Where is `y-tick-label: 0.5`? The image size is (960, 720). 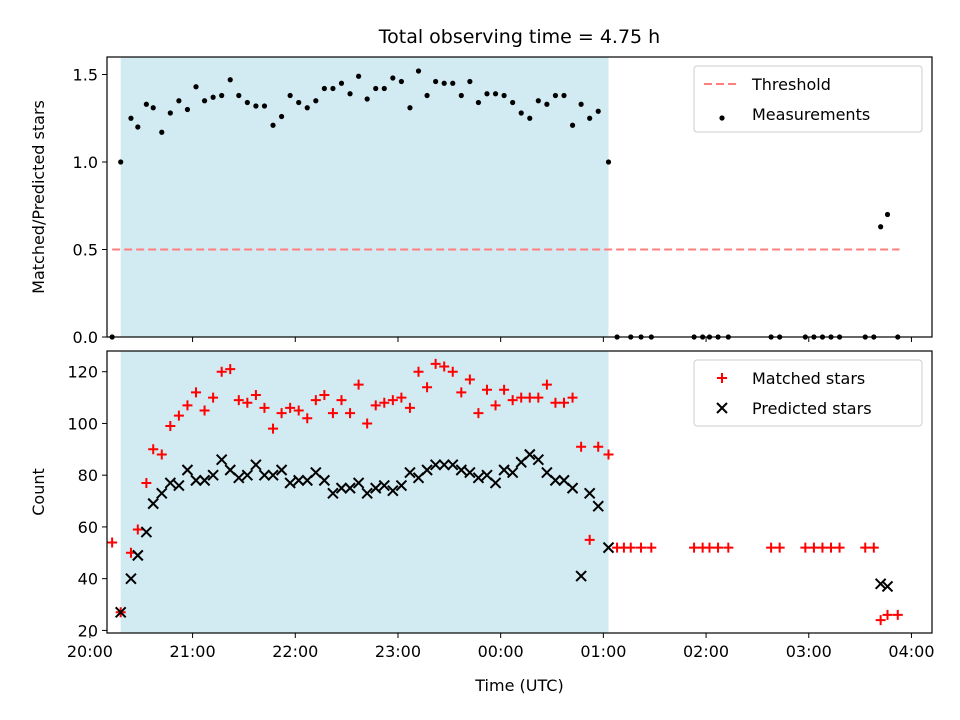
y-tick-label: 0.5 is located at coordinates (85, 250).